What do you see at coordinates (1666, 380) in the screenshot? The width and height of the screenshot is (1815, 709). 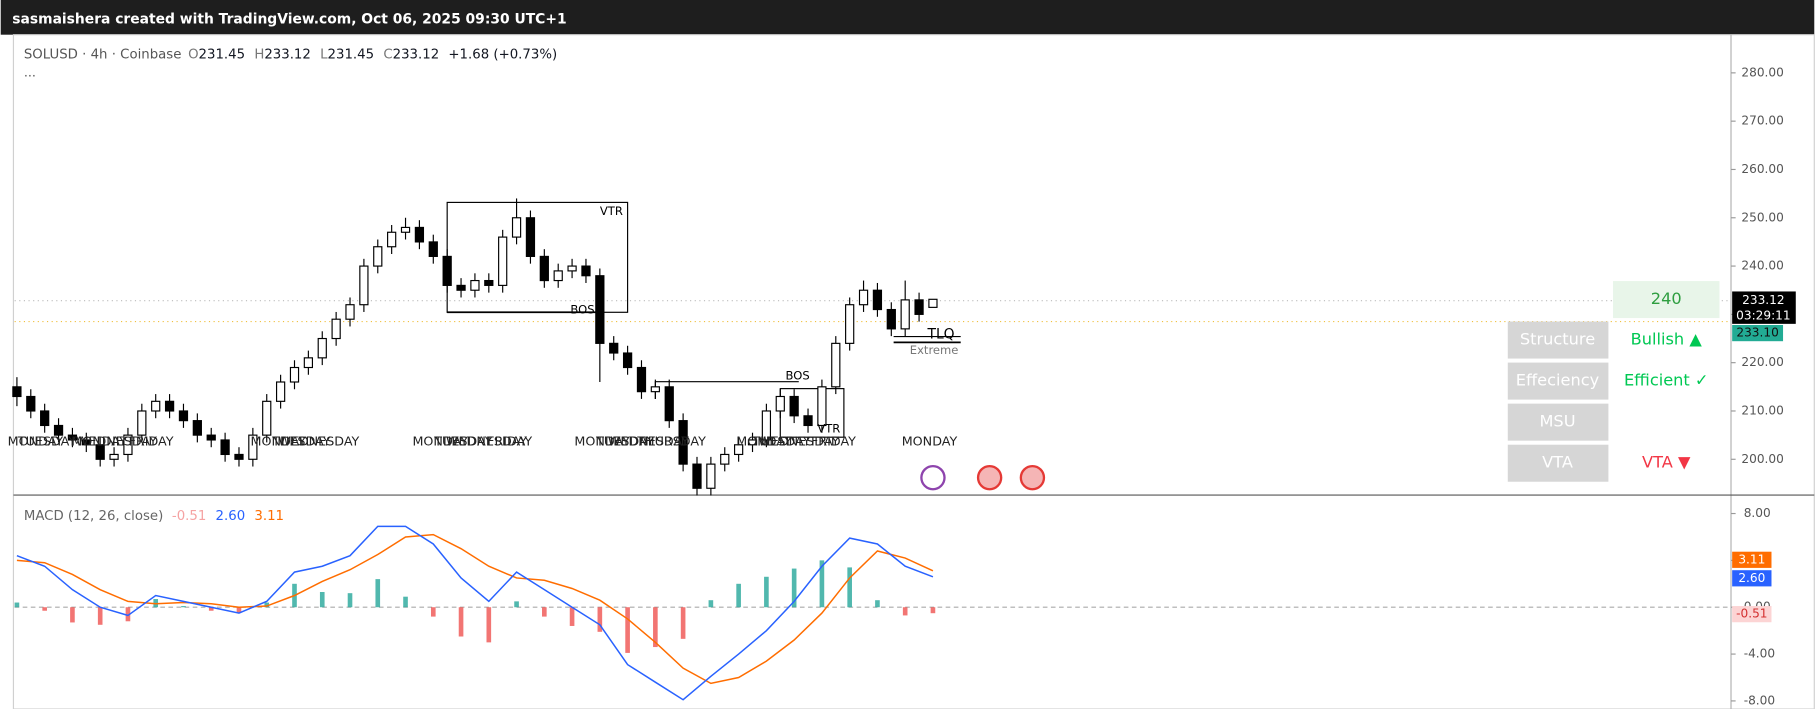 I see `table-value: Efficient ✓` at bounding box center [1666, 380].